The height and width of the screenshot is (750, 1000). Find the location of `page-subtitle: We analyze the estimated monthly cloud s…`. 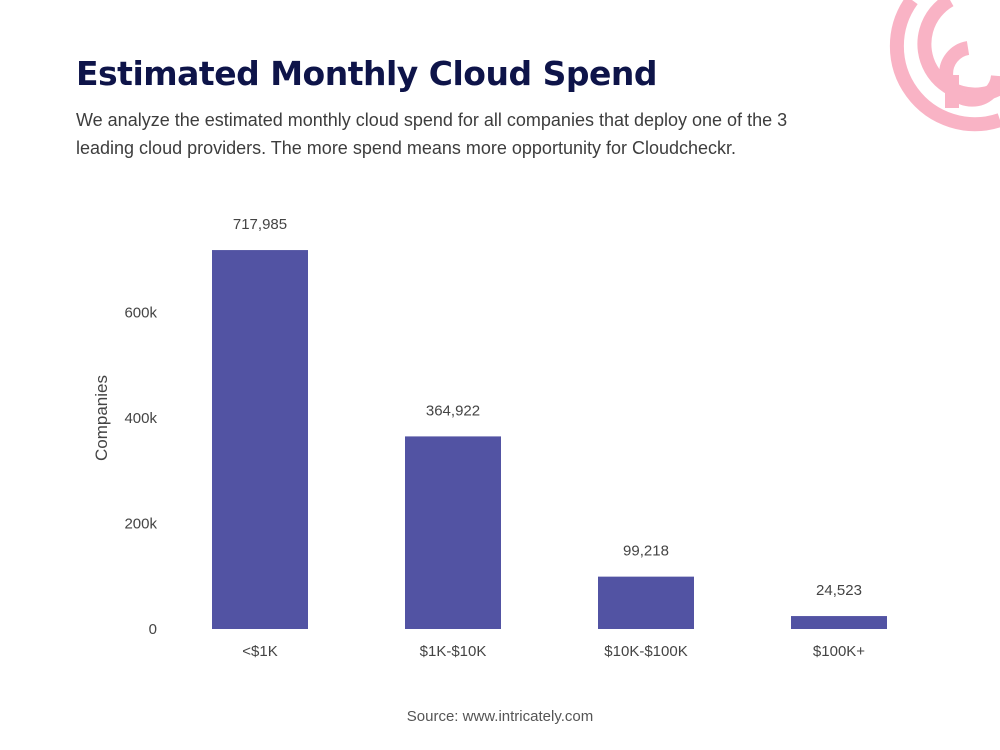

page-subtitle: We analyze the estimated monthly cloud s… is located at coordinates (432, 134).